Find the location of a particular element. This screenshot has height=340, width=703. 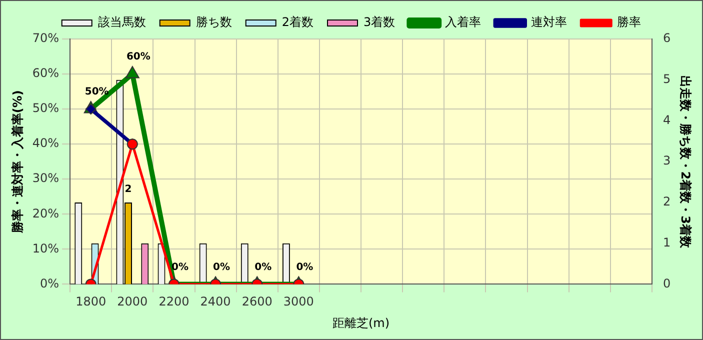

y2-tick-label: 3 is located at coordinates (666, 161).